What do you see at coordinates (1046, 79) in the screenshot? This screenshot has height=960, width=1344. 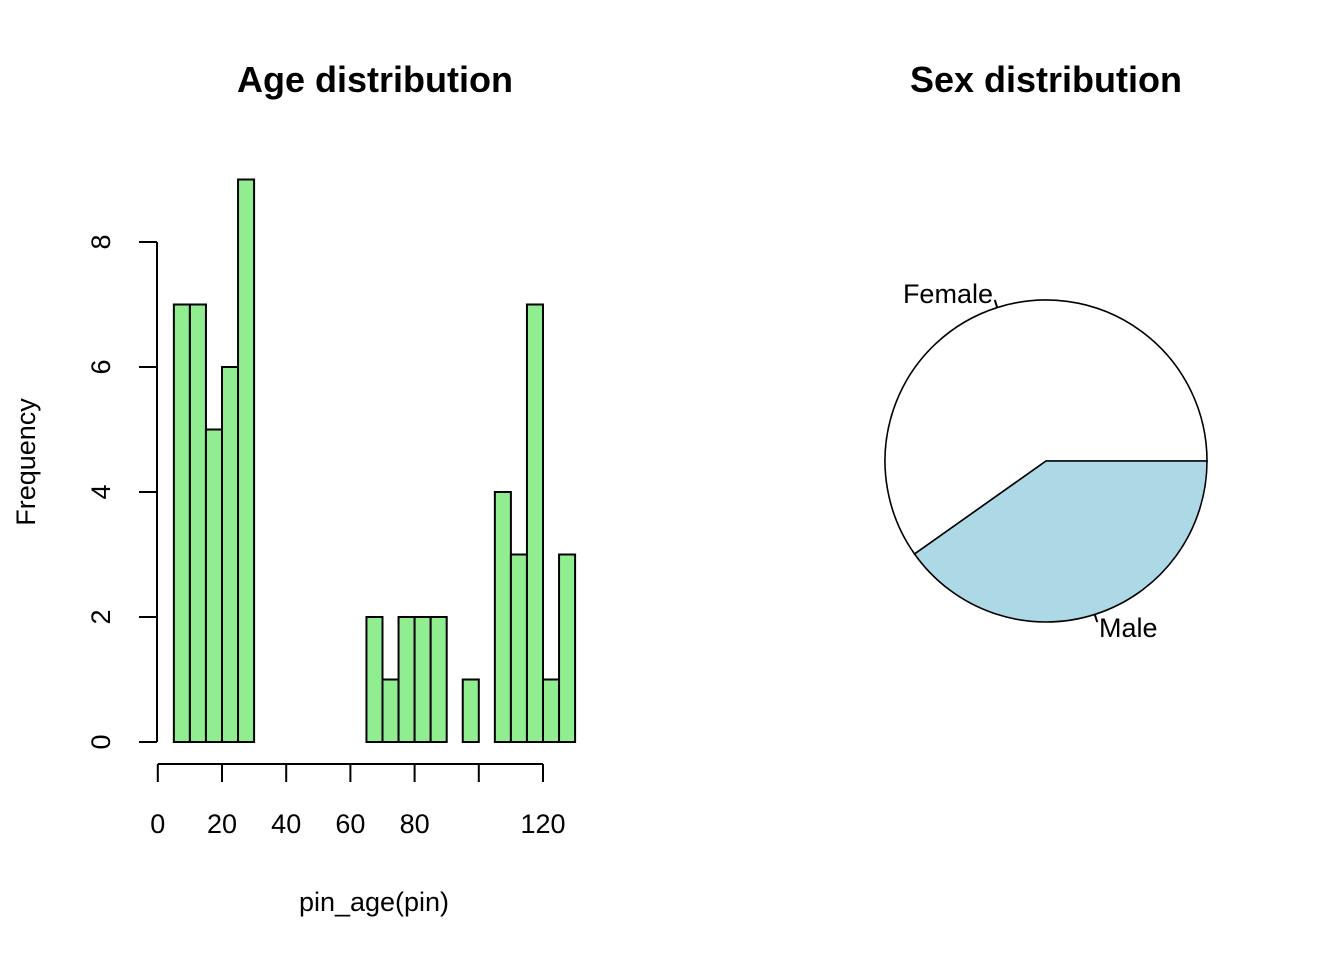 I see `pie-title: Sex distribution` at bounding box center [1046, 79].